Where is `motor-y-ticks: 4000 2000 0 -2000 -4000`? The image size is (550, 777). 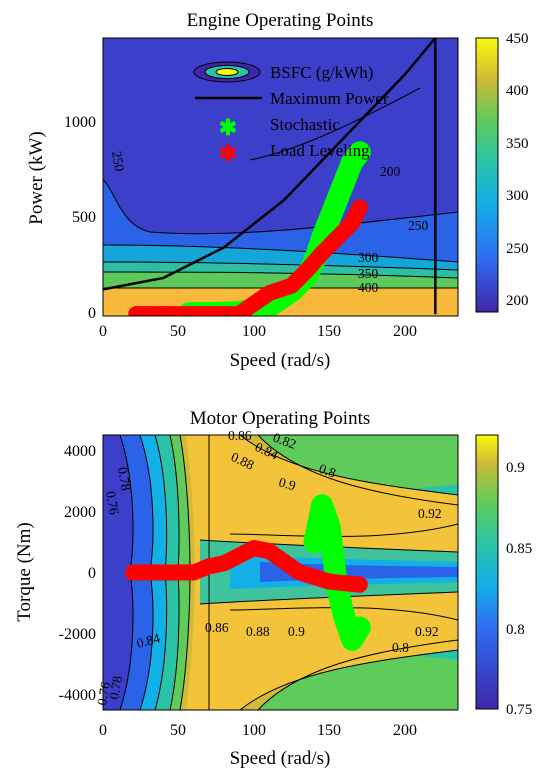
motor-y-ticks: 4000 2000 0 -2000 -4000 is located at coordinates (77, 573).